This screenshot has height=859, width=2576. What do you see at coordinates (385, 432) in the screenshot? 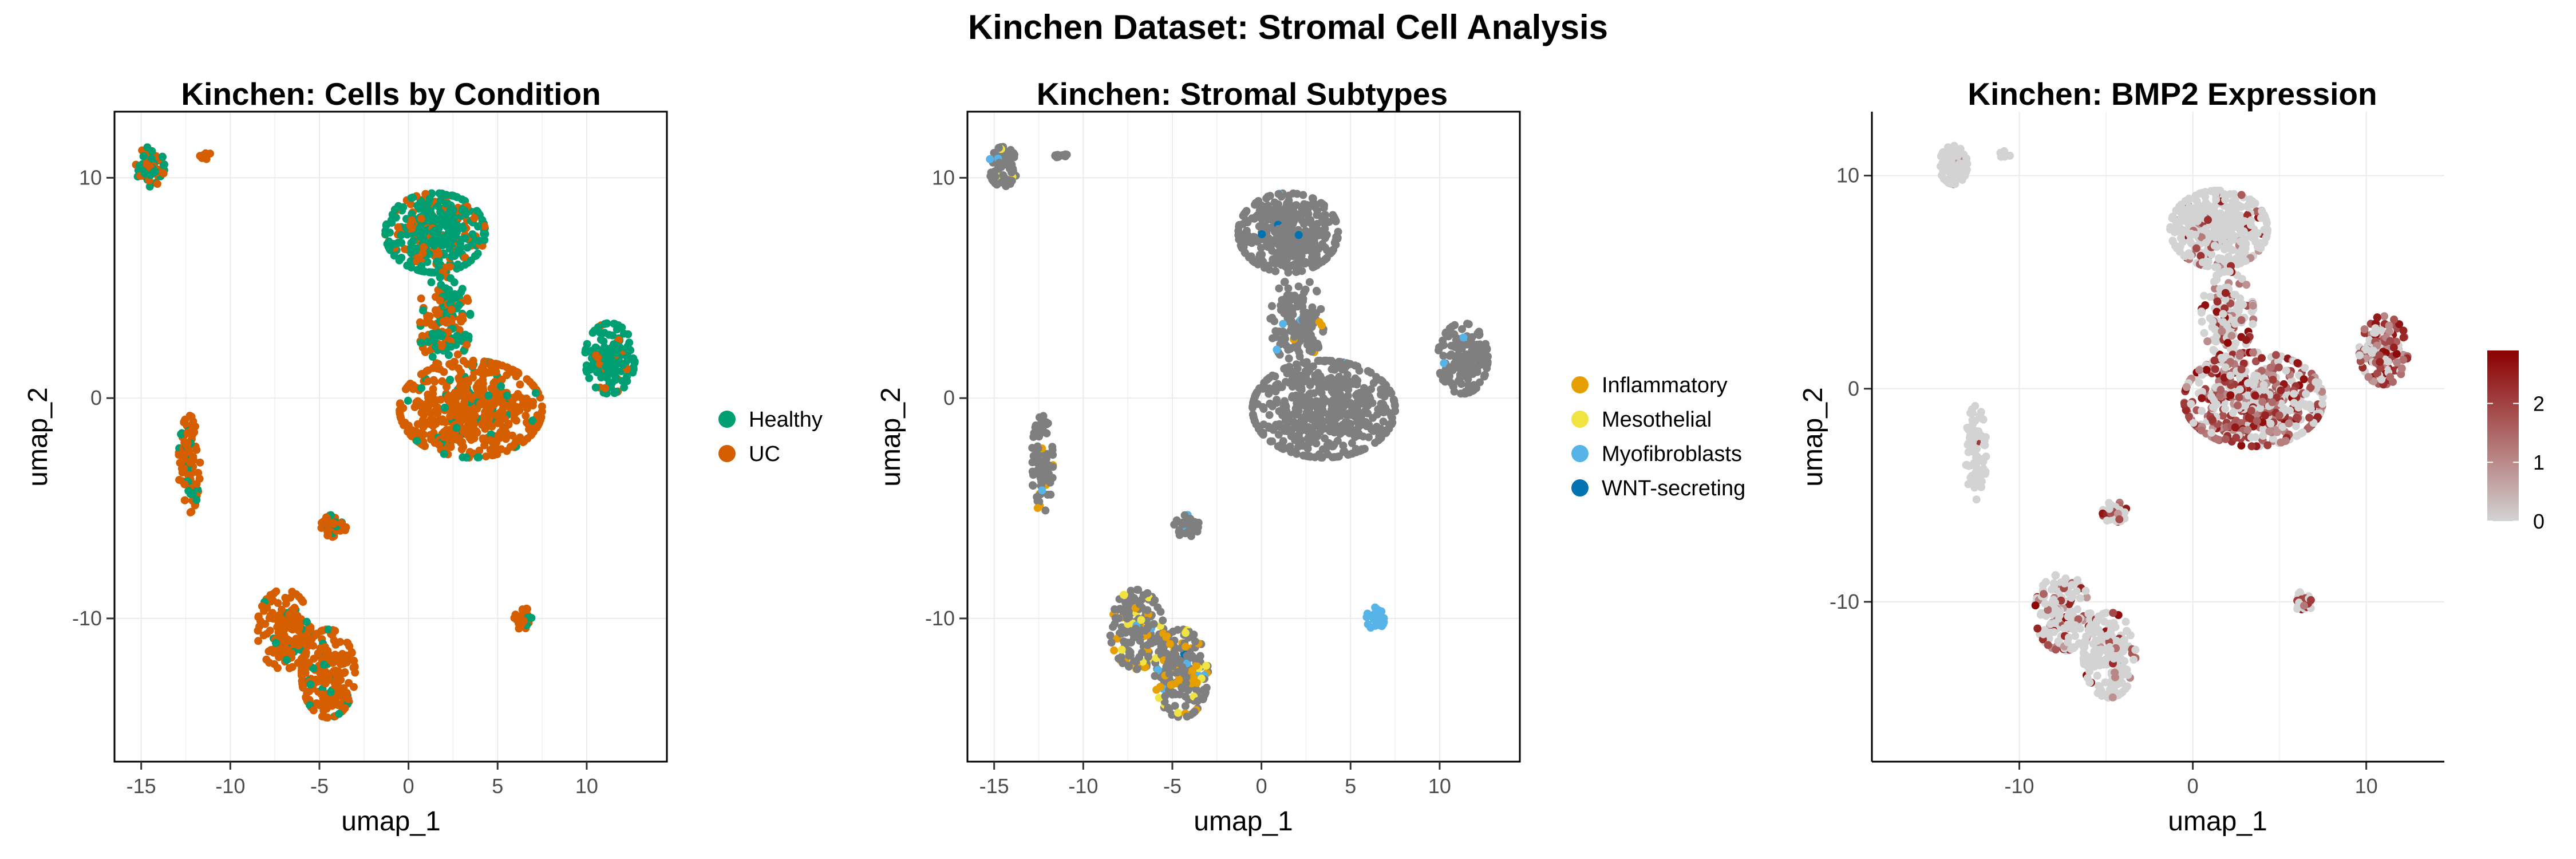
I see `points` at bounding box center [385, 432].